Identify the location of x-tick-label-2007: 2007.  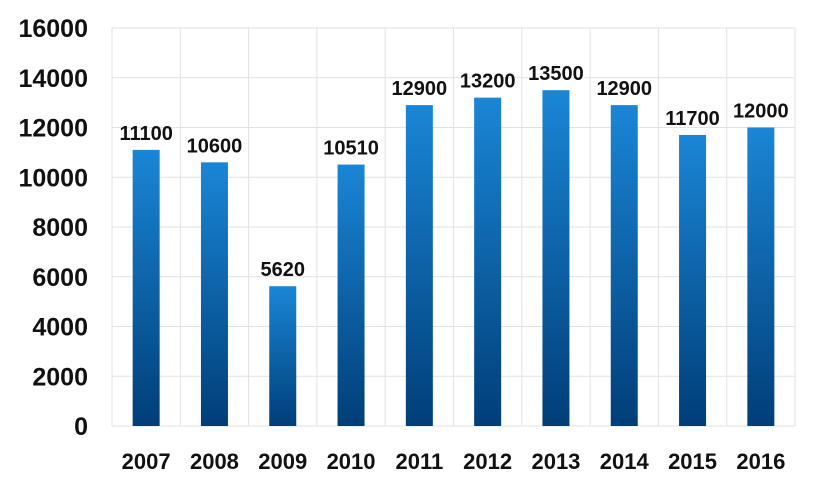
(146, 461).